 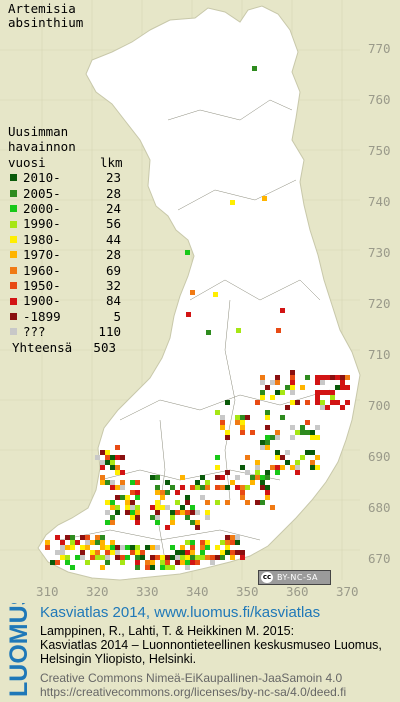 What do you see at coordinates (34, 332) in the screenshot?
I see `legend-item-label: ???` at bounding box center [34, 332].